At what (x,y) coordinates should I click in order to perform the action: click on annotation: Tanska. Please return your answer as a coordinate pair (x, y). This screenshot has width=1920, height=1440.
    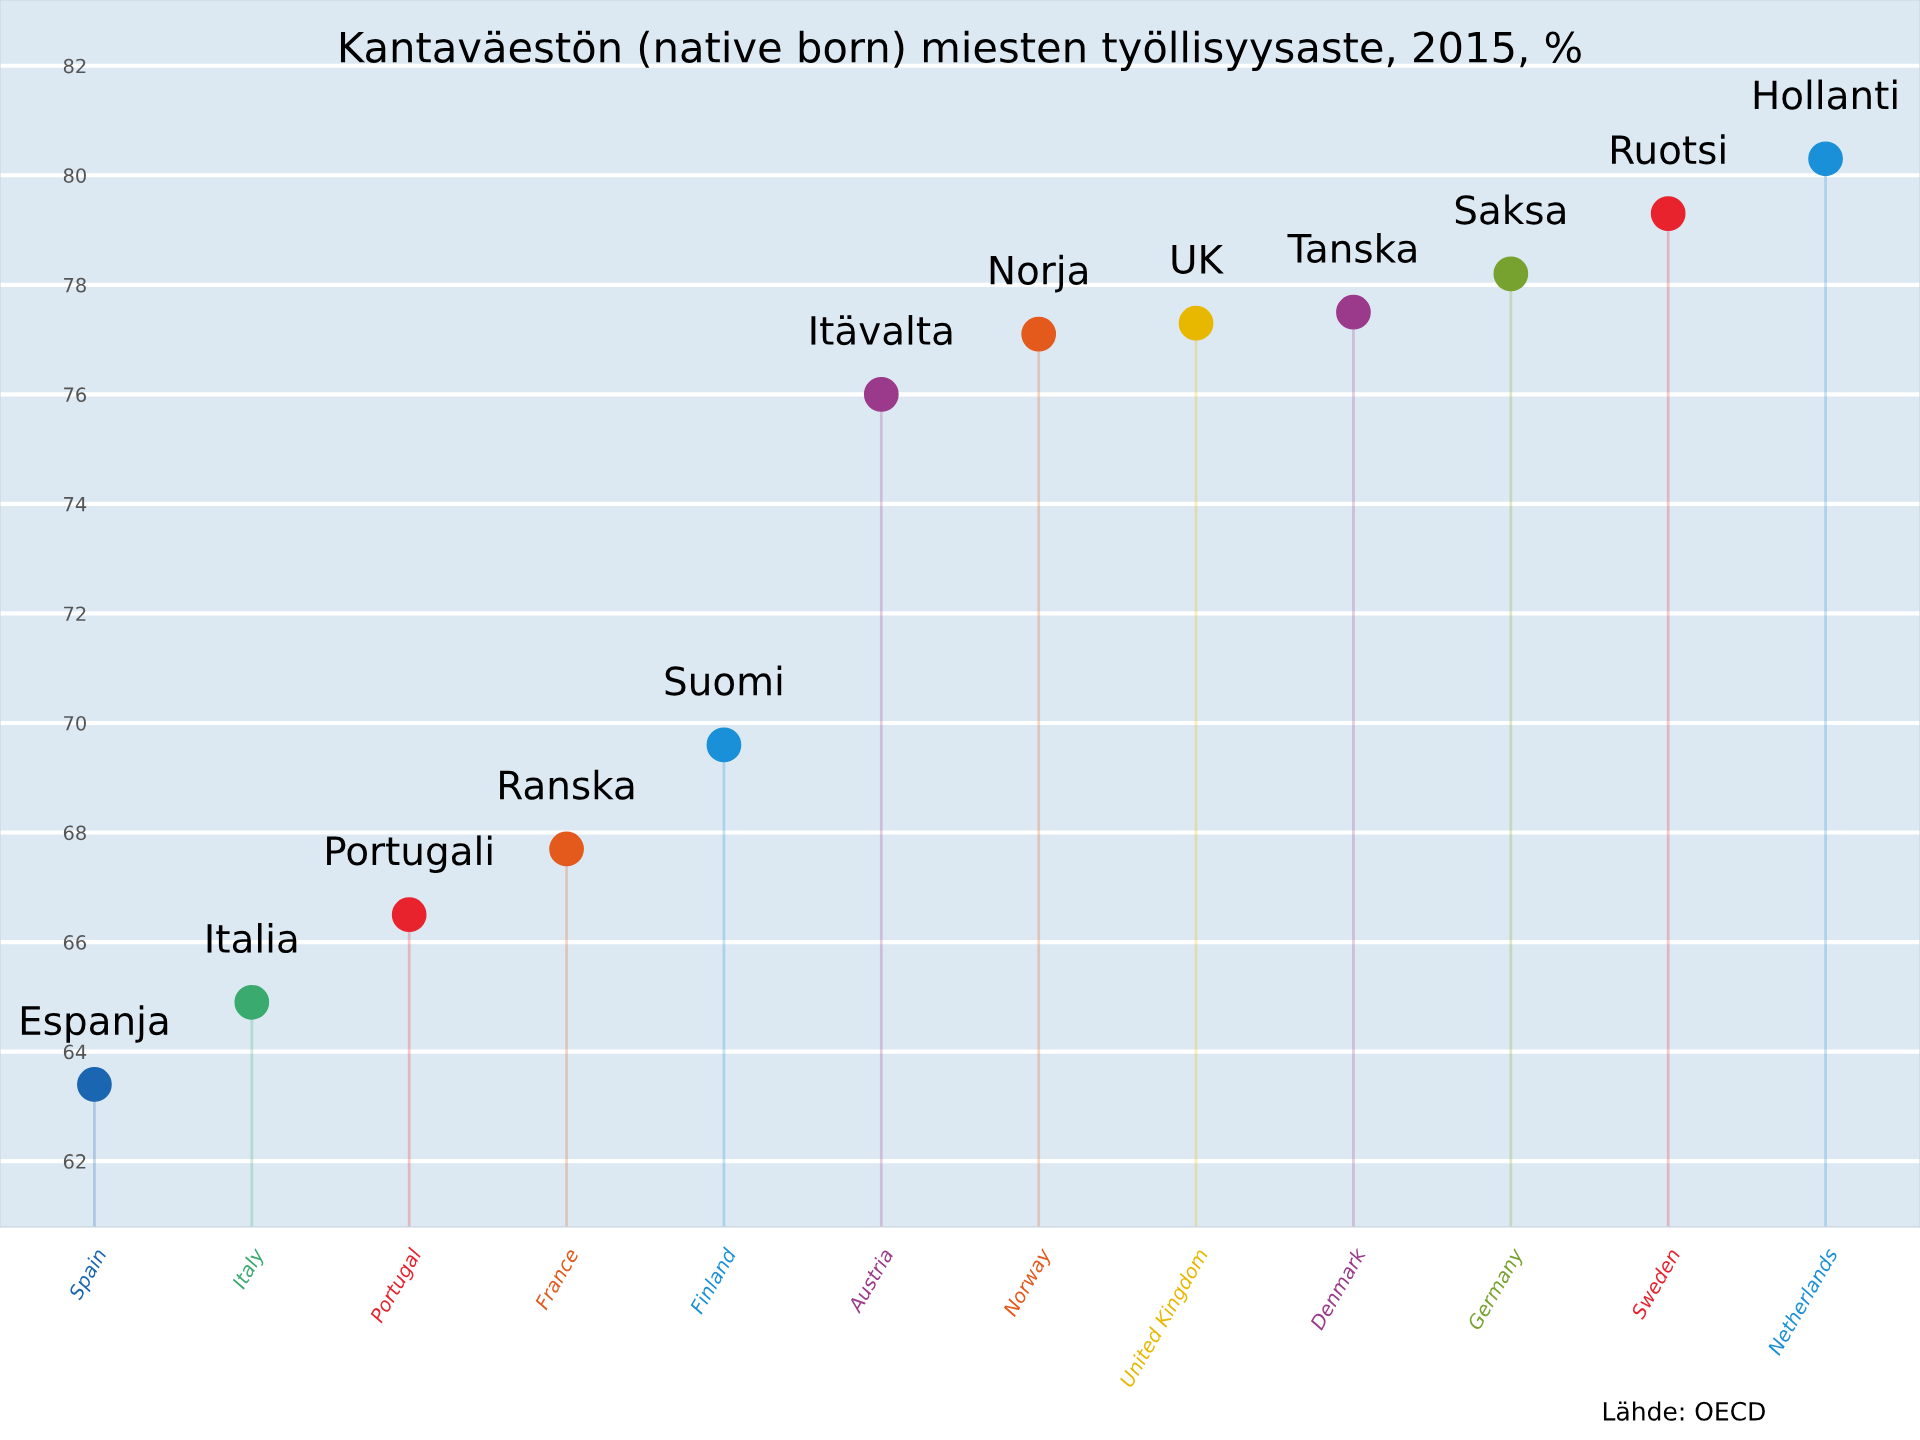
    Looking at the image, I should click on (1351, 247).